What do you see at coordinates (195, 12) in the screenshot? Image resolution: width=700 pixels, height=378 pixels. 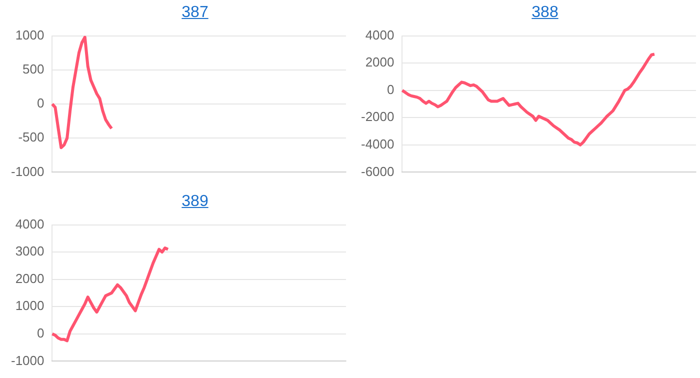 I see `chart-title: 387` at bounding box center [195, 12].